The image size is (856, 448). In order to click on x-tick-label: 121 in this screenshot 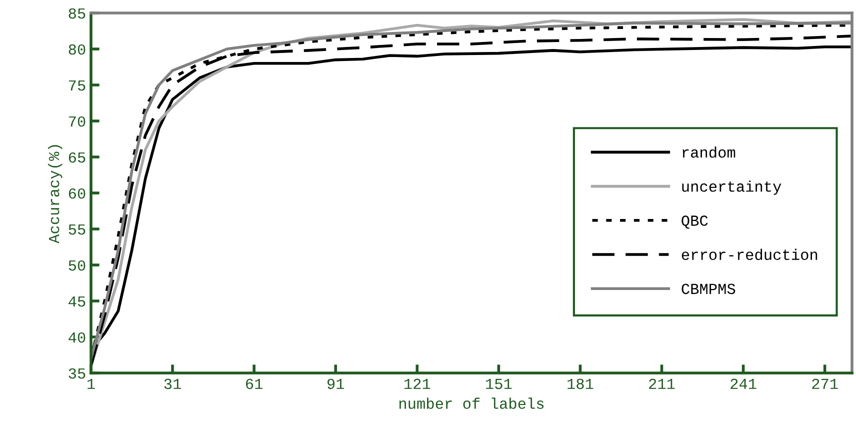, I will do `click(417, 383)`.